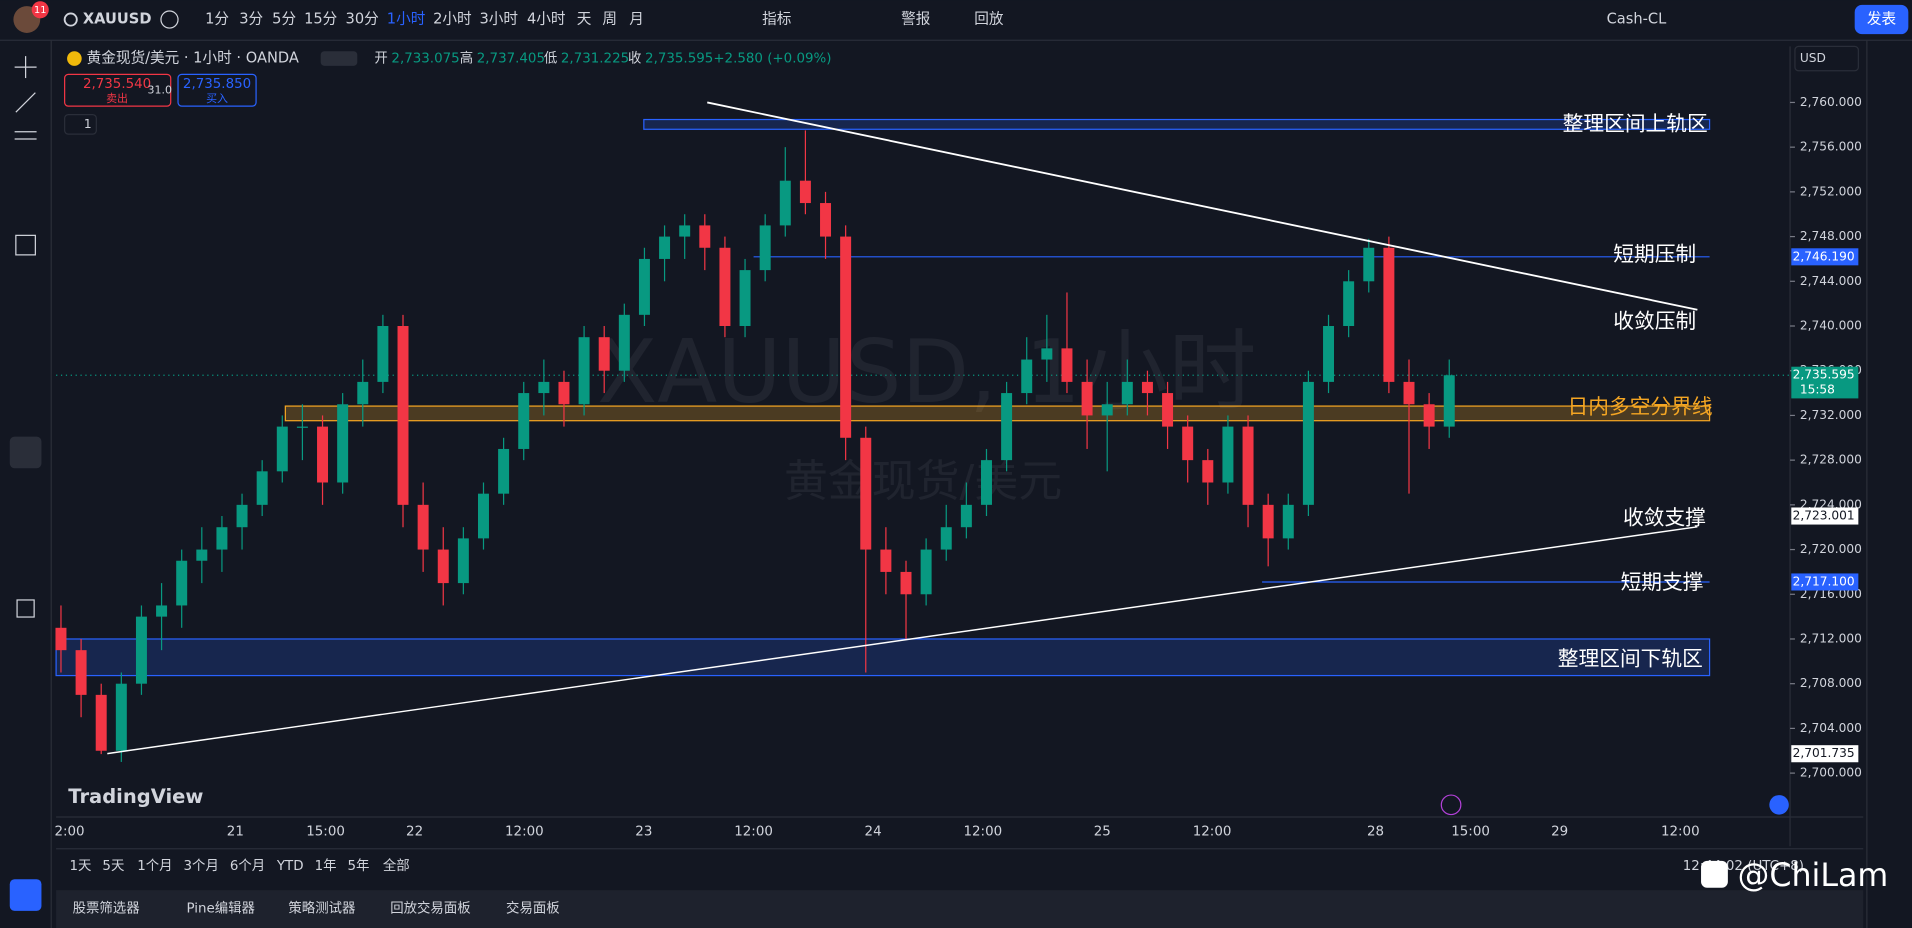 The width and height of the screenshot is (1912, 928). What do you see at coordinates (247, 866) in the screenshot?
I see `range-button: 6个月` at bounding box center [247, 866].